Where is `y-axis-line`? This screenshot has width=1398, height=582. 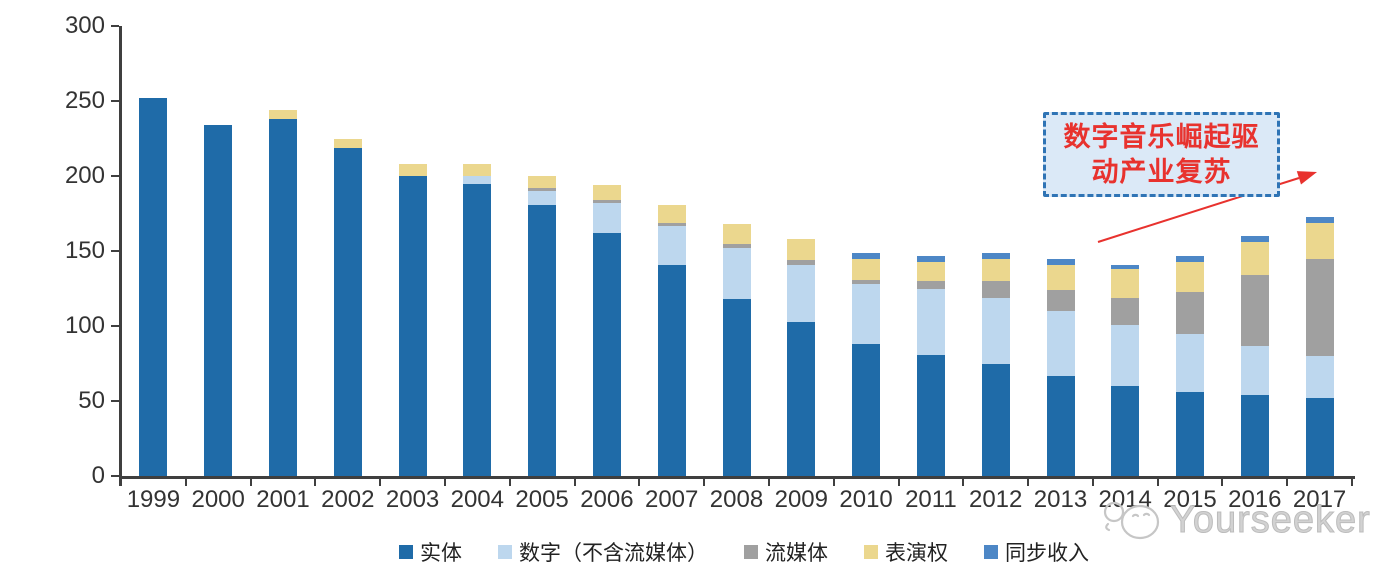
y-axis-line is located at coordinates (120, 256).